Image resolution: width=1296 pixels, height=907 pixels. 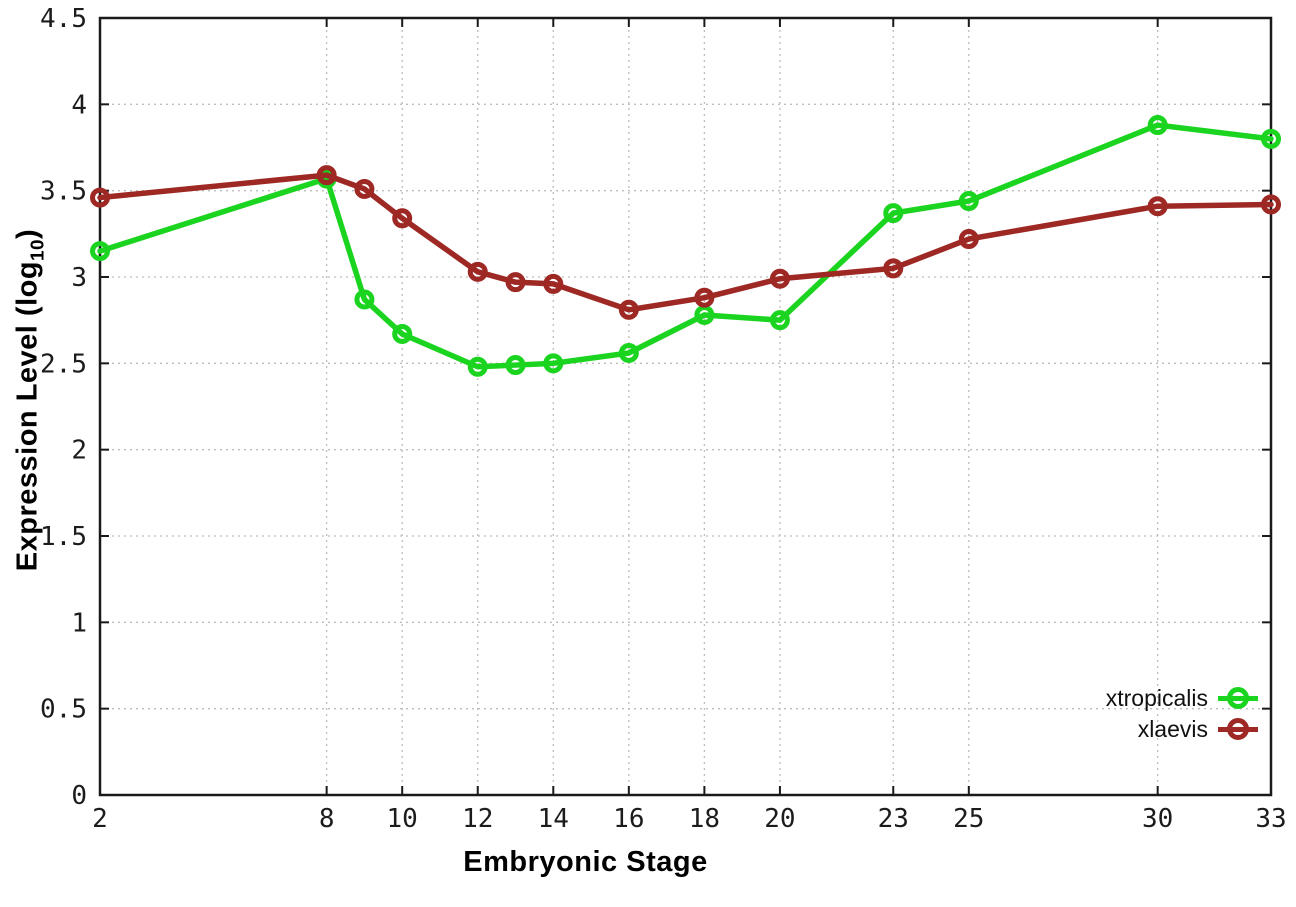 What do you see at coordinates (27, 233) in the screenshot?
I see `y-axis-title-end: )` at bounding box center [27, 233].